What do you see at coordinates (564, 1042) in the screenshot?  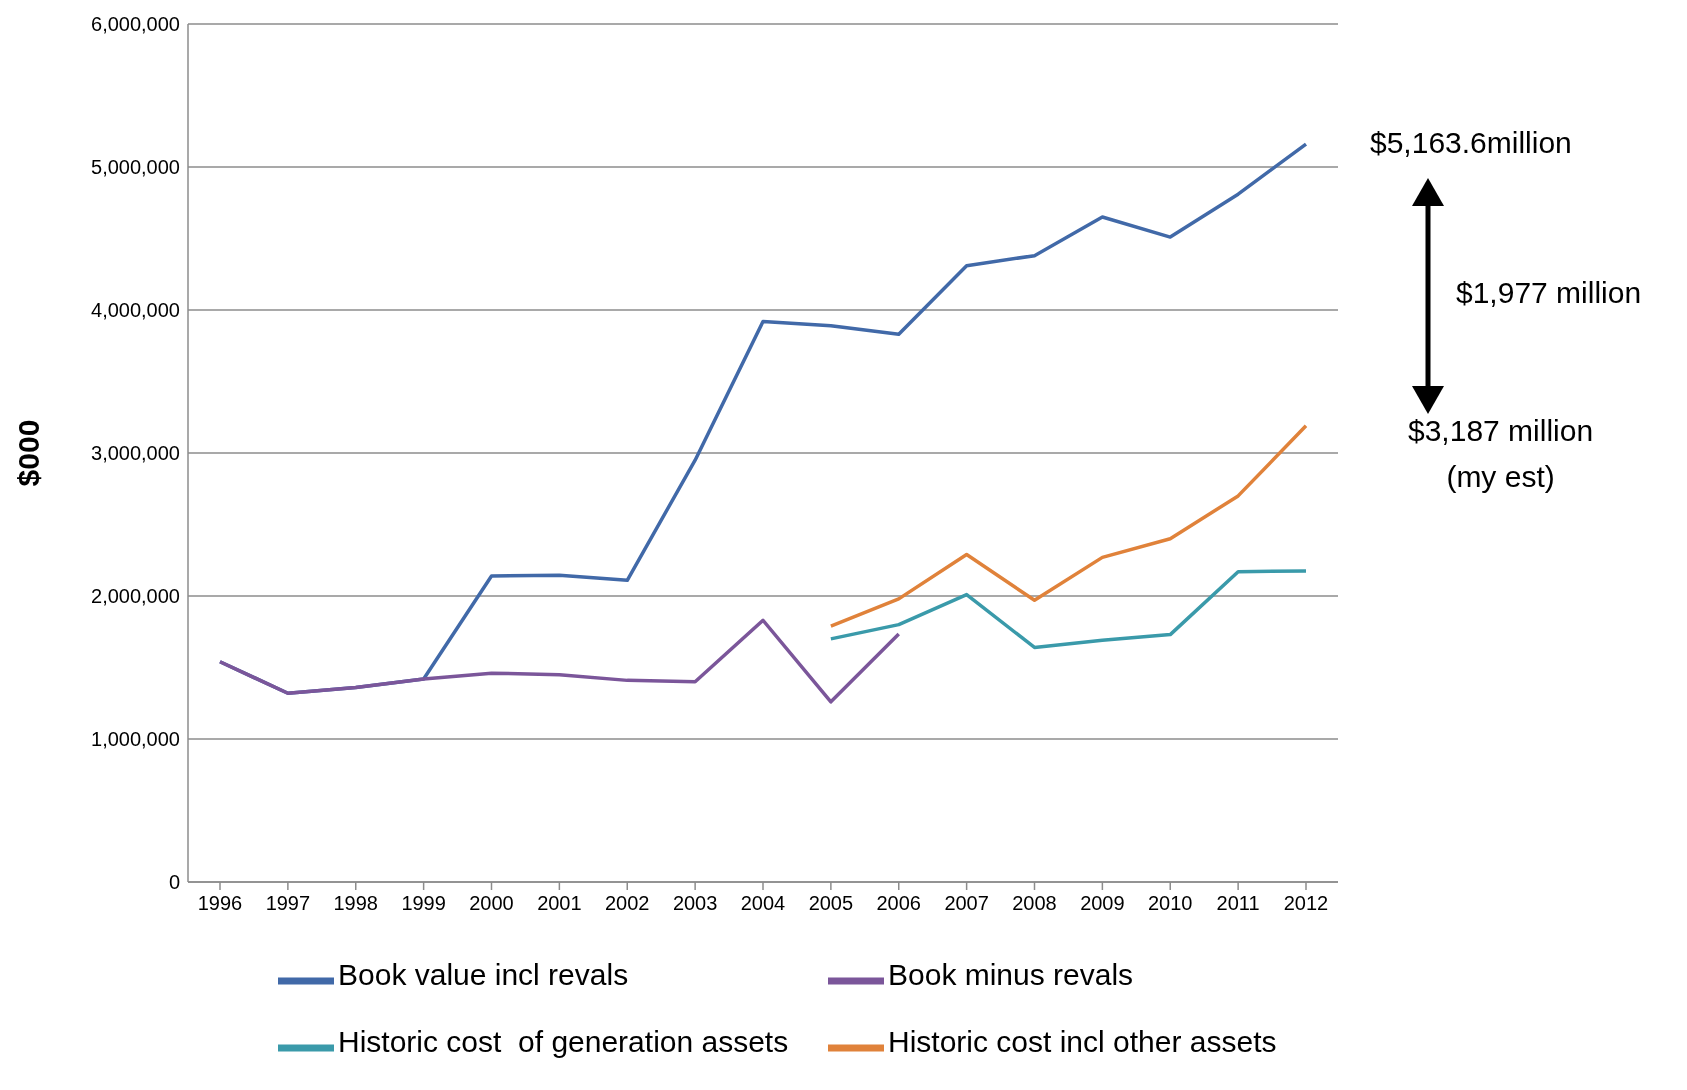 I see `legend-label: Historic cost of generation assets` at bounding box center [564, 1042].